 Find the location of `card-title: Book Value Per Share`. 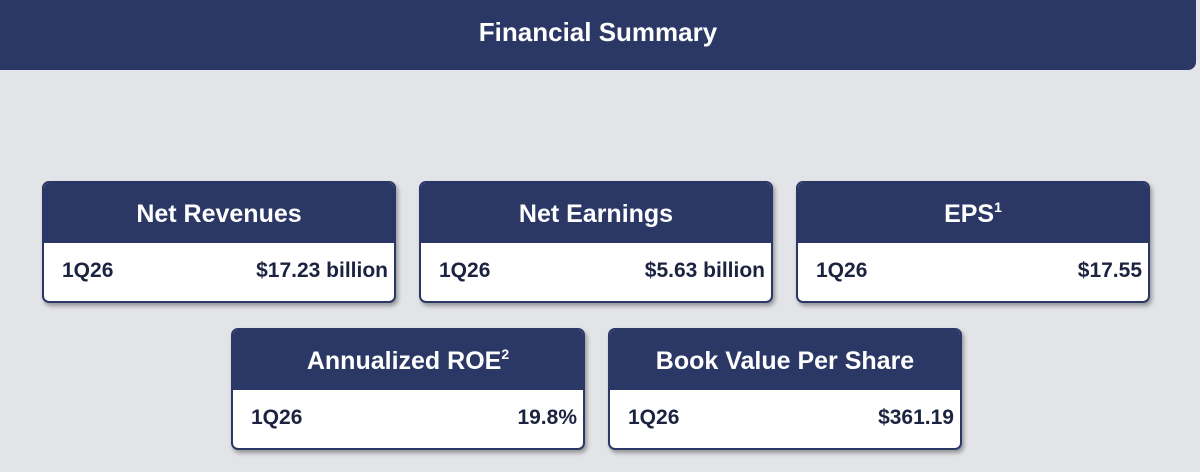

card-title: Book Value Per Share is located at coordinates (785, 361).